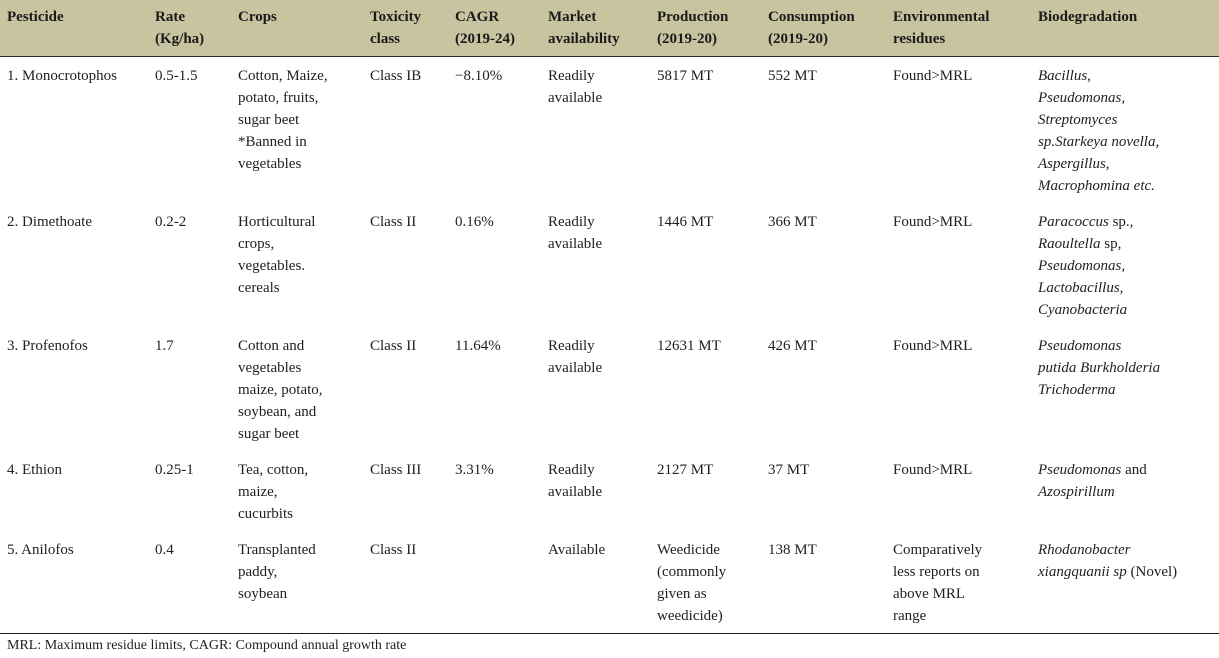 This screenshot has height=658, width=1219. What do you see at coordinates (176, 76) in the screenshot?
I see `cell-rate: 0.5-1.5` at bounding box center [176, 76].